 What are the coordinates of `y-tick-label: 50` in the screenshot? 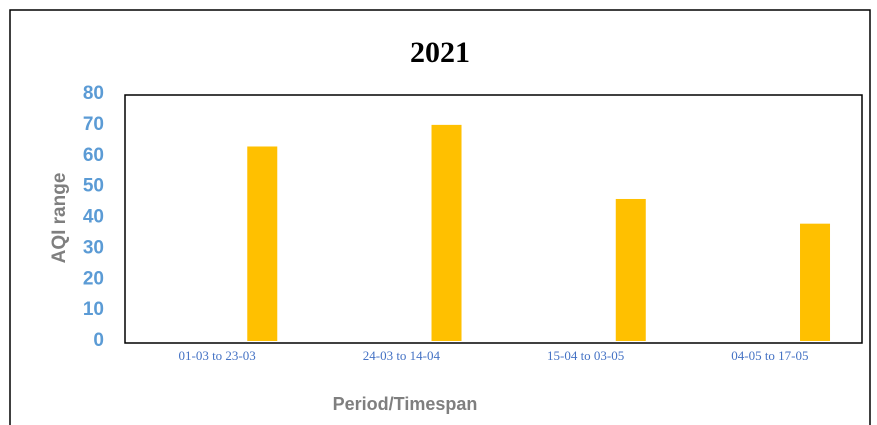 It's located at (93, 186).